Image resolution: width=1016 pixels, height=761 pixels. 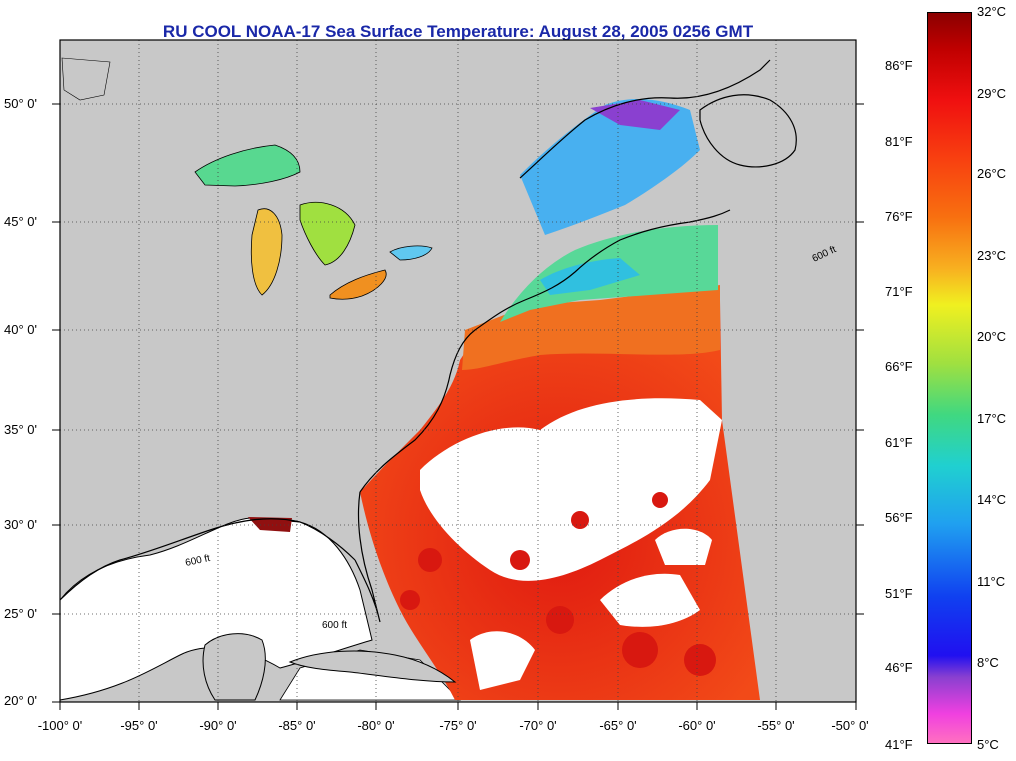 What do you see at coordinates (60, 725) in the screenshot?
I see `lon-label: -100° 0'` at bounding box center [60, 725].